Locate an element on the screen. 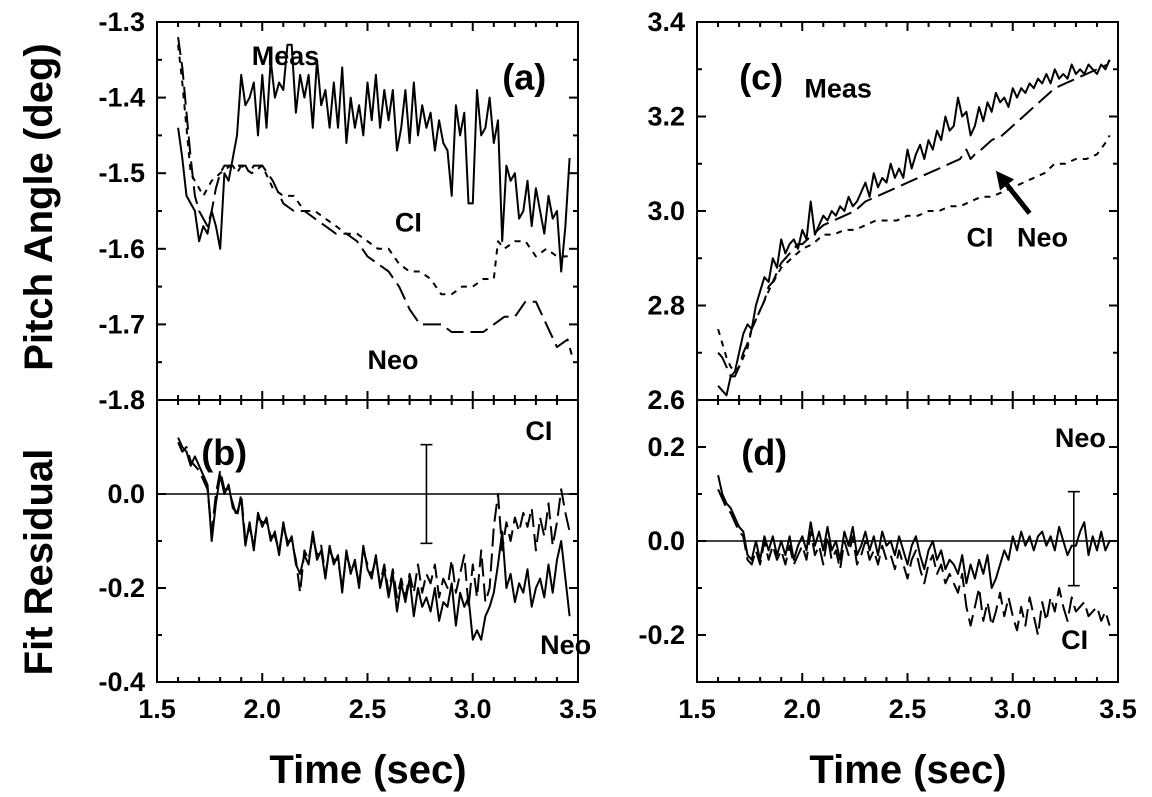 Image resolution: width=1152 pixels, height=797 pixels. y-tick-label: -1.7 is located at coordinates (121, 324).